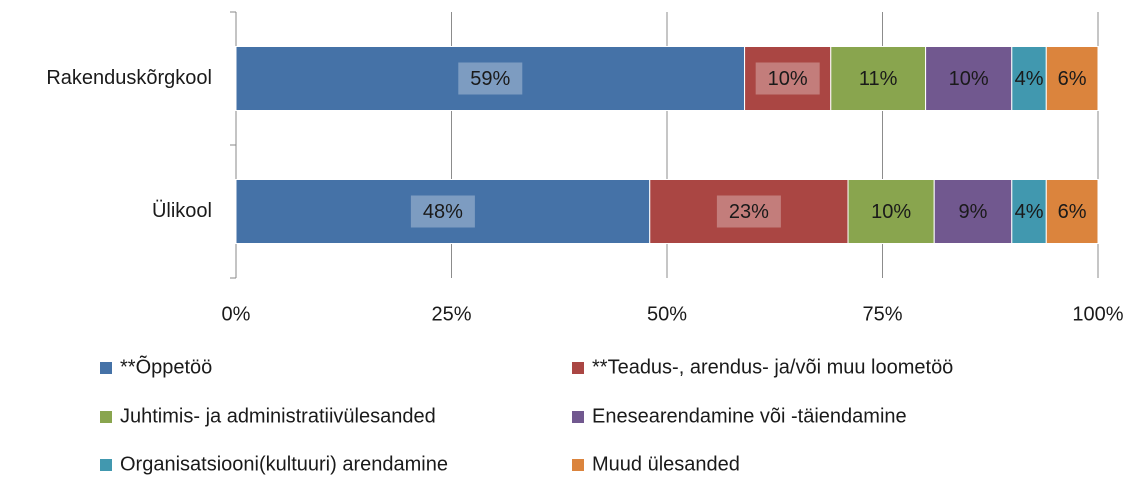 The width and height of the screenshot is (1135, 480). I want to click on category-label: Ülikool, so click(182, 211).